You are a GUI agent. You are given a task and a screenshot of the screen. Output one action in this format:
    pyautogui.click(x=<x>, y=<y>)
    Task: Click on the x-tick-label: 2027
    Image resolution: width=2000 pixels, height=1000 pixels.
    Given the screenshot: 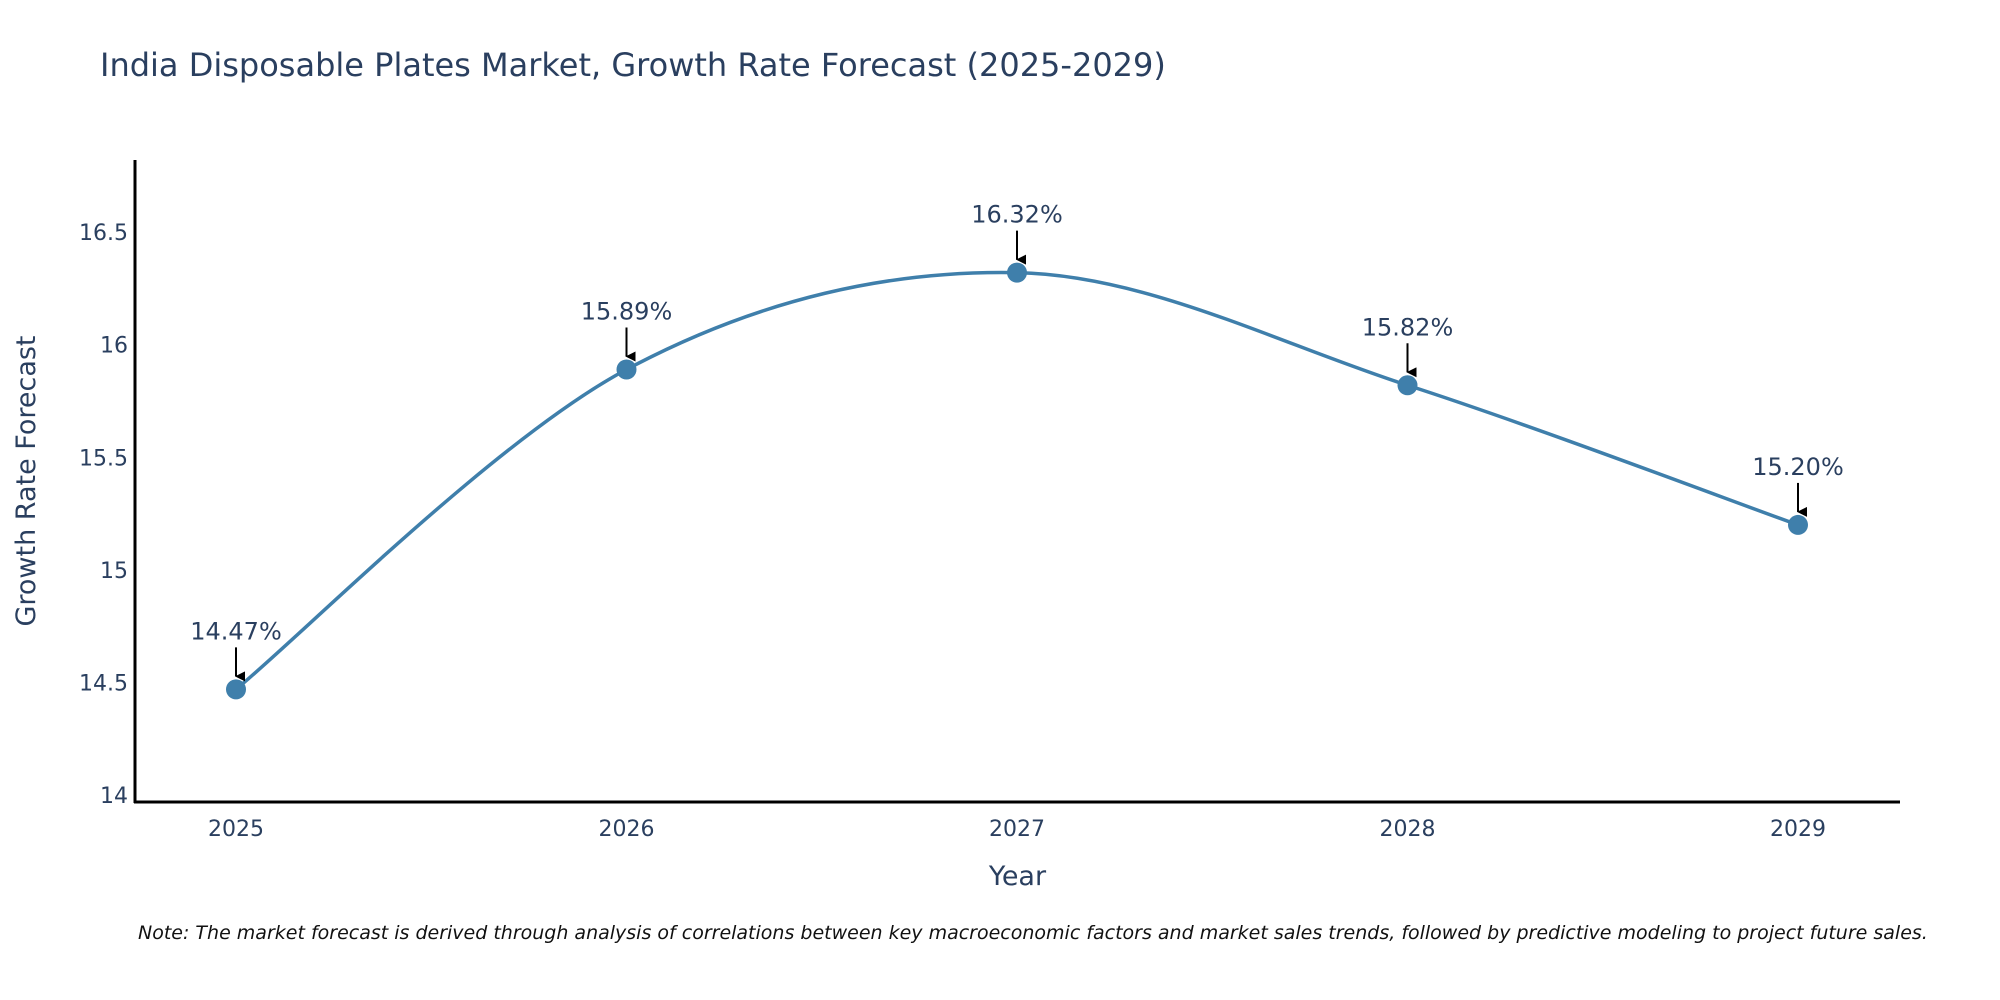 What is the action you would take?
    pyautogui.click(x=1017, y=829)
    